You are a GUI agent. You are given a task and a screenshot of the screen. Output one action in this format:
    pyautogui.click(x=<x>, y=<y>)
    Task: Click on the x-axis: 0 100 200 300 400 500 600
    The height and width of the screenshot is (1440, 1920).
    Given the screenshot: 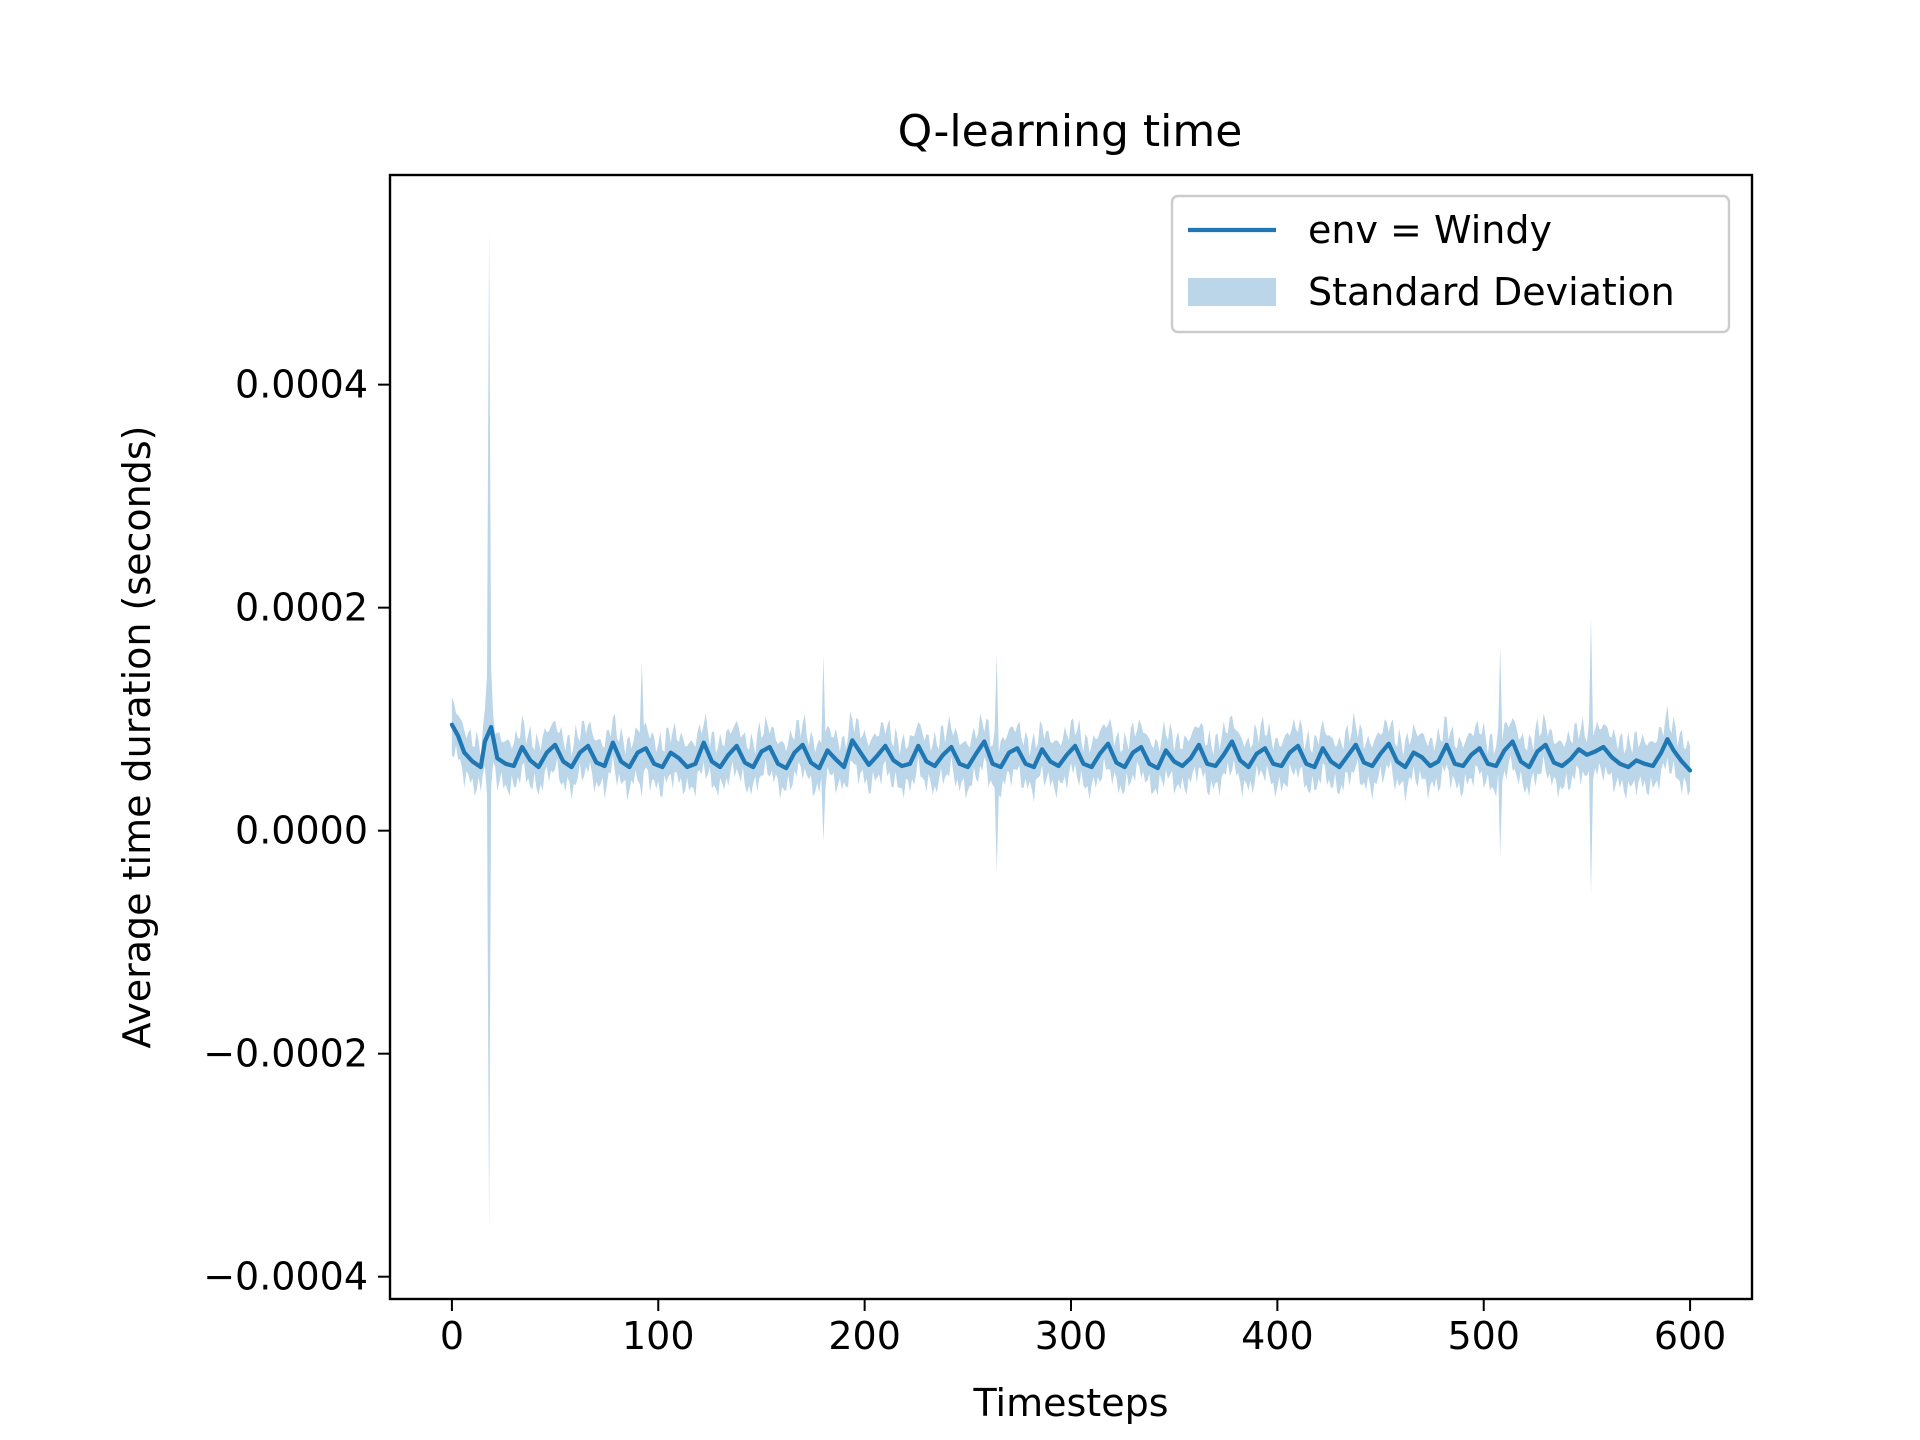 What is the action you would take?
    pyautogui.click(x=1083, y=1328)
    